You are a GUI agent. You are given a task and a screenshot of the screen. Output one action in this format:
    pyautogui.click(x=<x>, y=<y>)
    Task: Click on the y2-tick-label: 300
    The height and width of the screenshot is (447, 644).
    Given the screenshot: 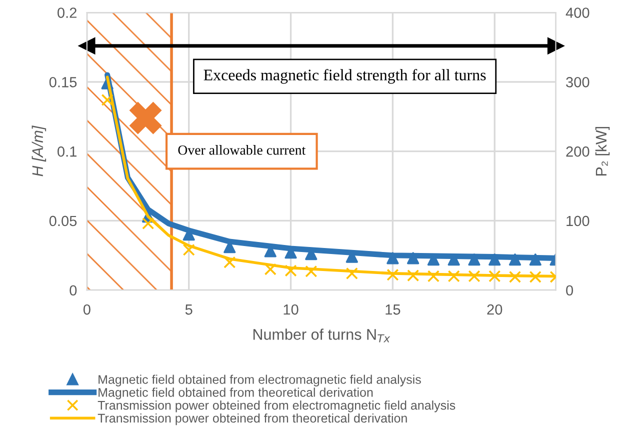 What is the action you would take?
    pyautogui.click(x=578, y=82)
    